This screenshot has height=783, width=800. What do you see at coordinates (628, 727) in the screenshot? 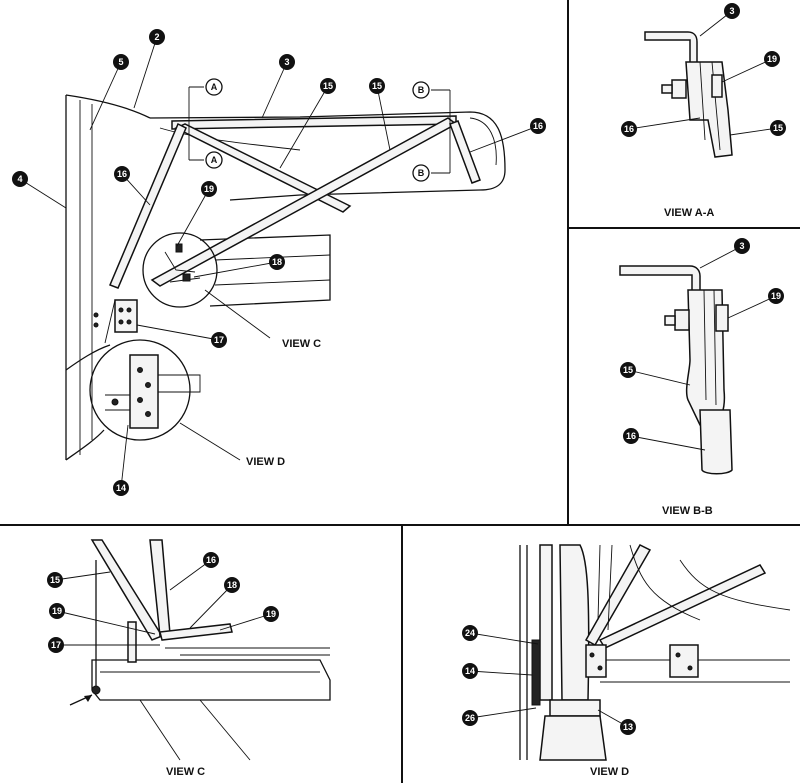
I see `callout-13: 13` at bounding box center [628, 727].